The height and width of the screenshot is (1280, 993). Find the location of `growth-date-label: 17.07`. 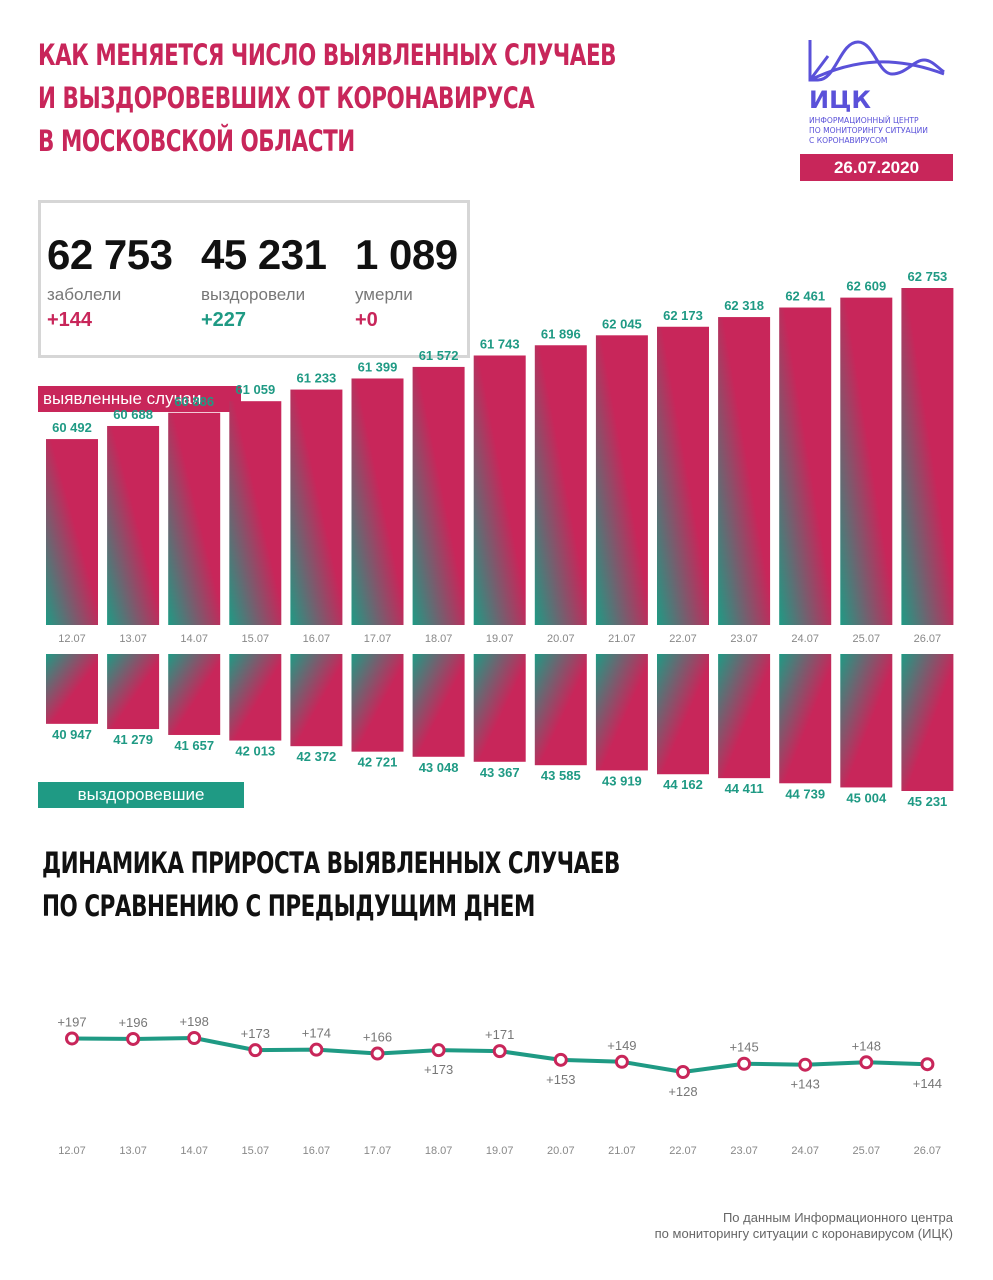

growth-date-label: 17.07 is located at coordinates (378, 1151).